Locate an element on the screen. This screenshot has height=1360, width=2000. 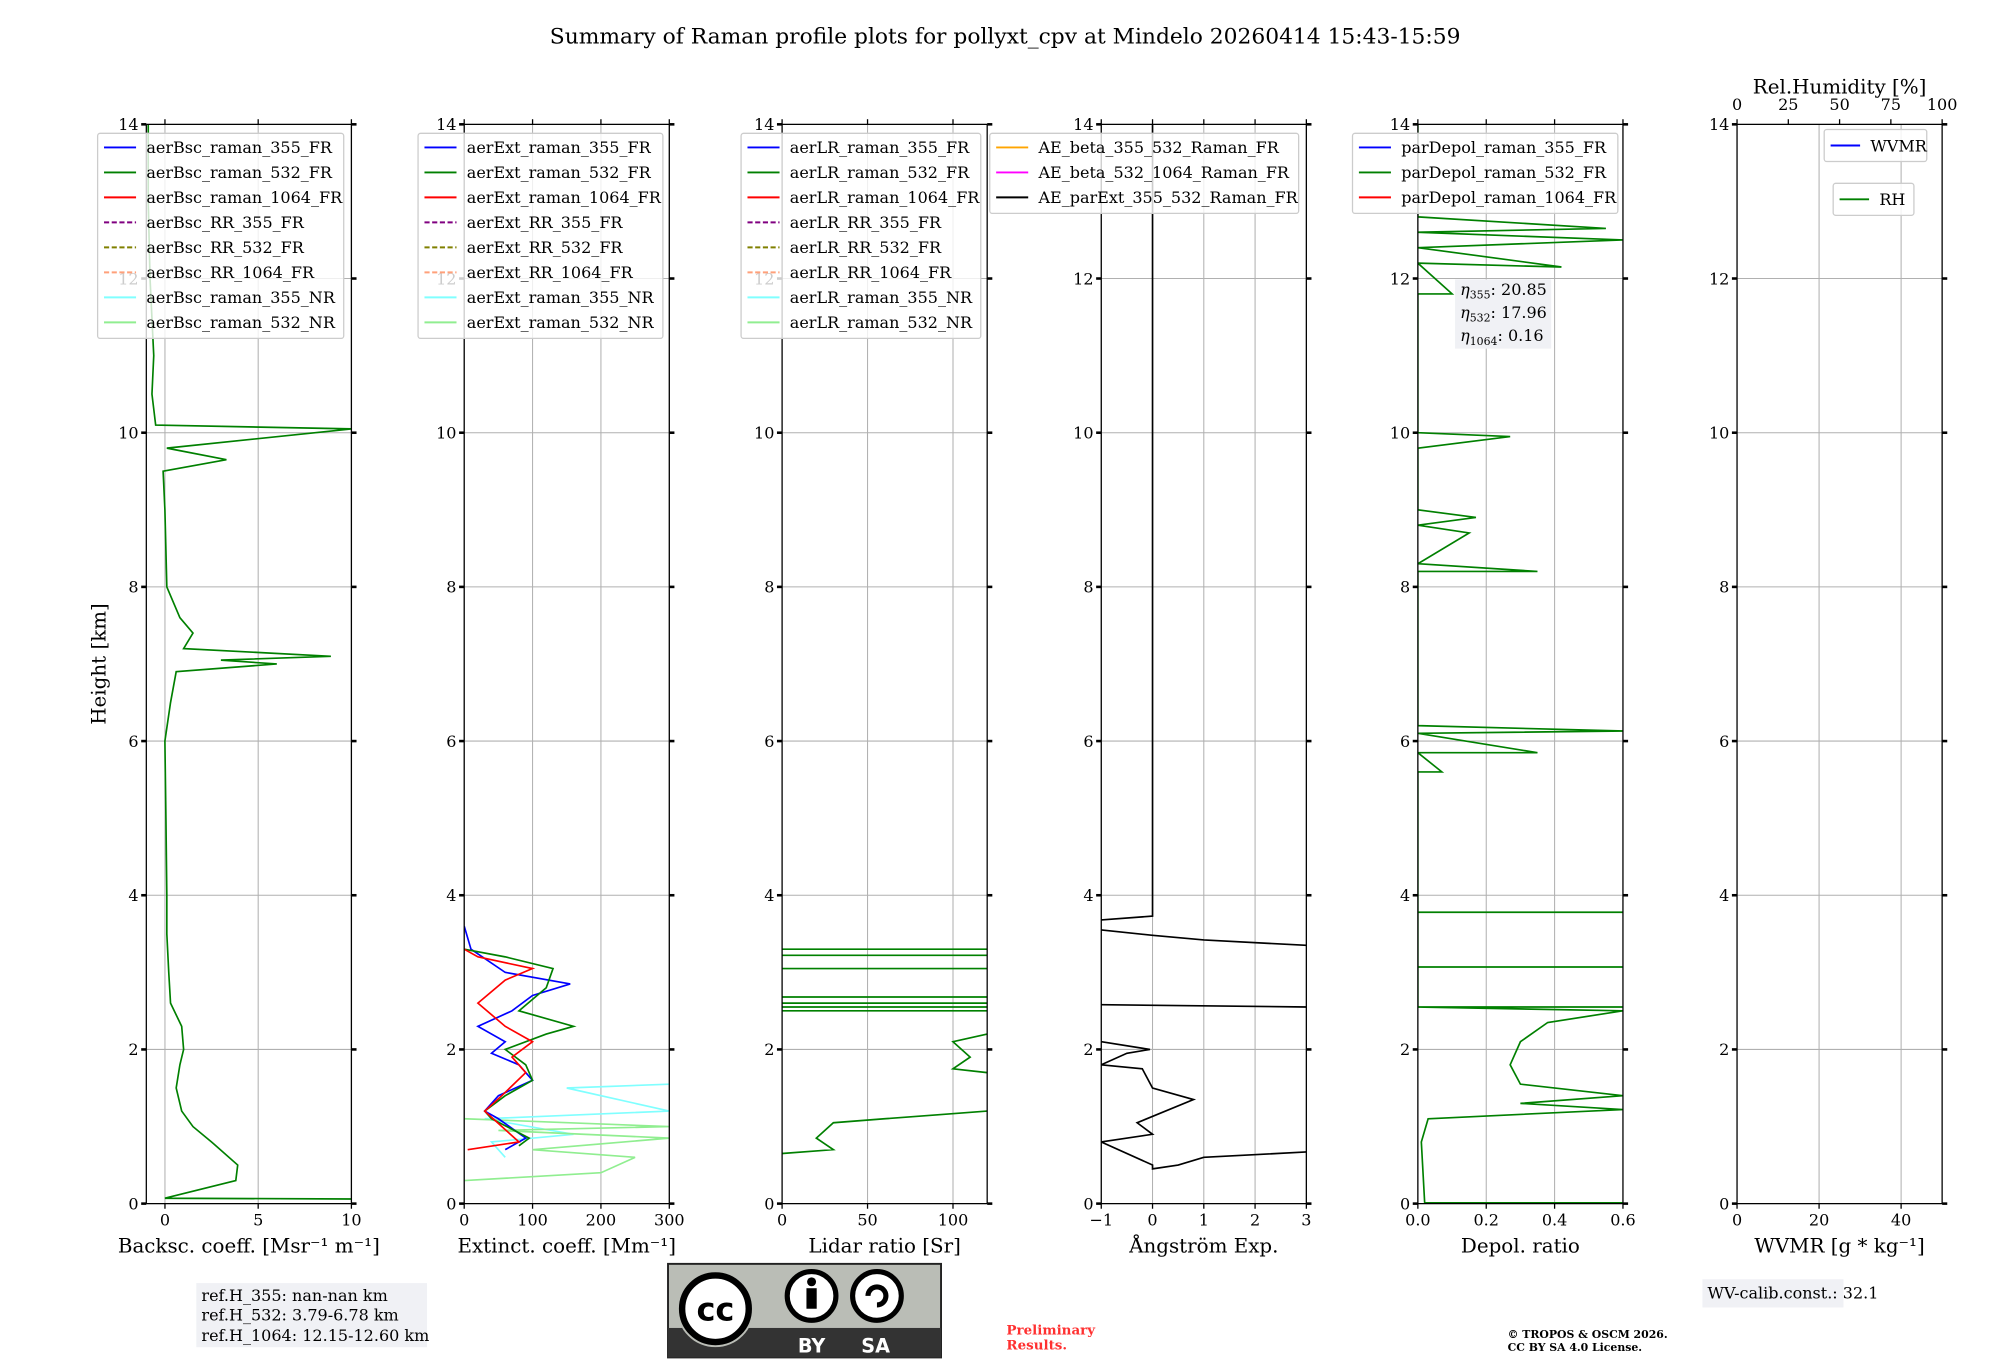
x-axis-label: Lidar ratio [Sr] is located at coordinates (884, 1245).